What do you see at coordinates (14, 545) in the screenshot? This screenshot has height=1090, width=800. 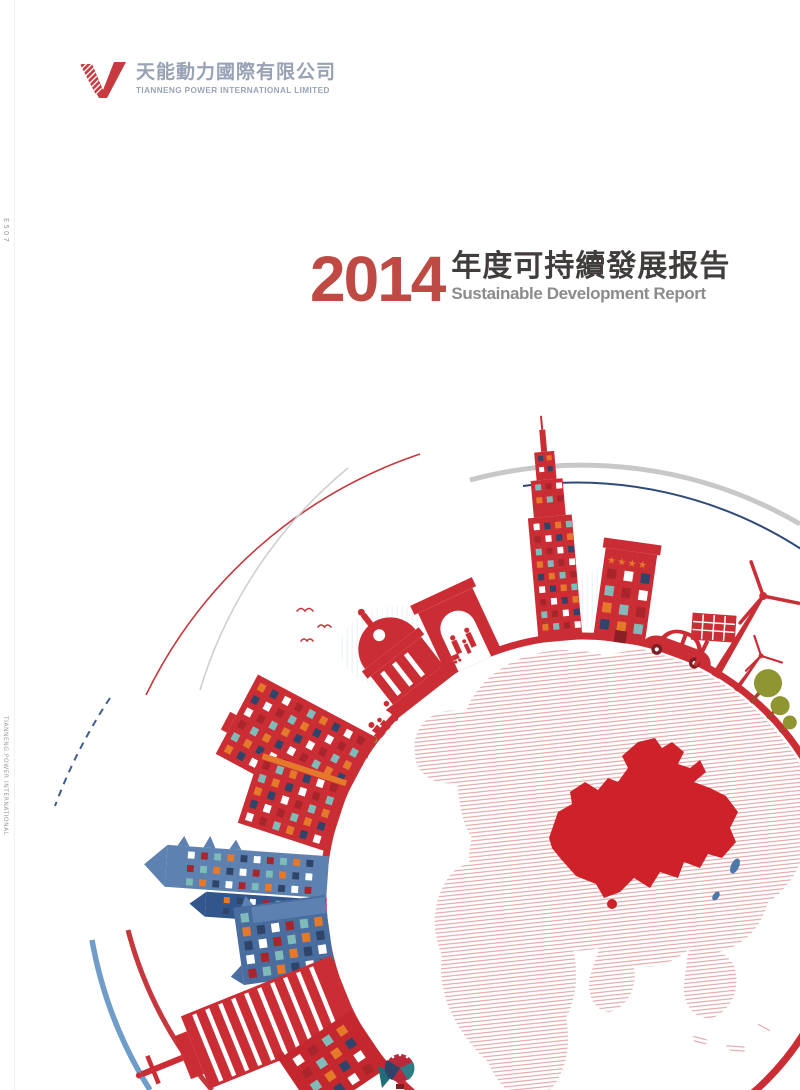 I see `page-fold-line` at bounding box center [14, 545].